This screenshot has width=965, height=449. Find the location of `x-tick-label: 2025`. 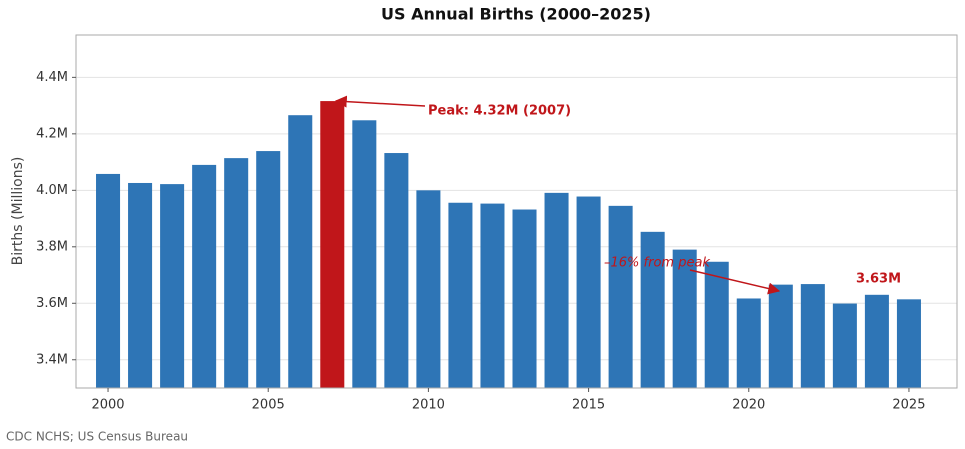

x-tick-label: 2025 is located at coordinates (908, 405).